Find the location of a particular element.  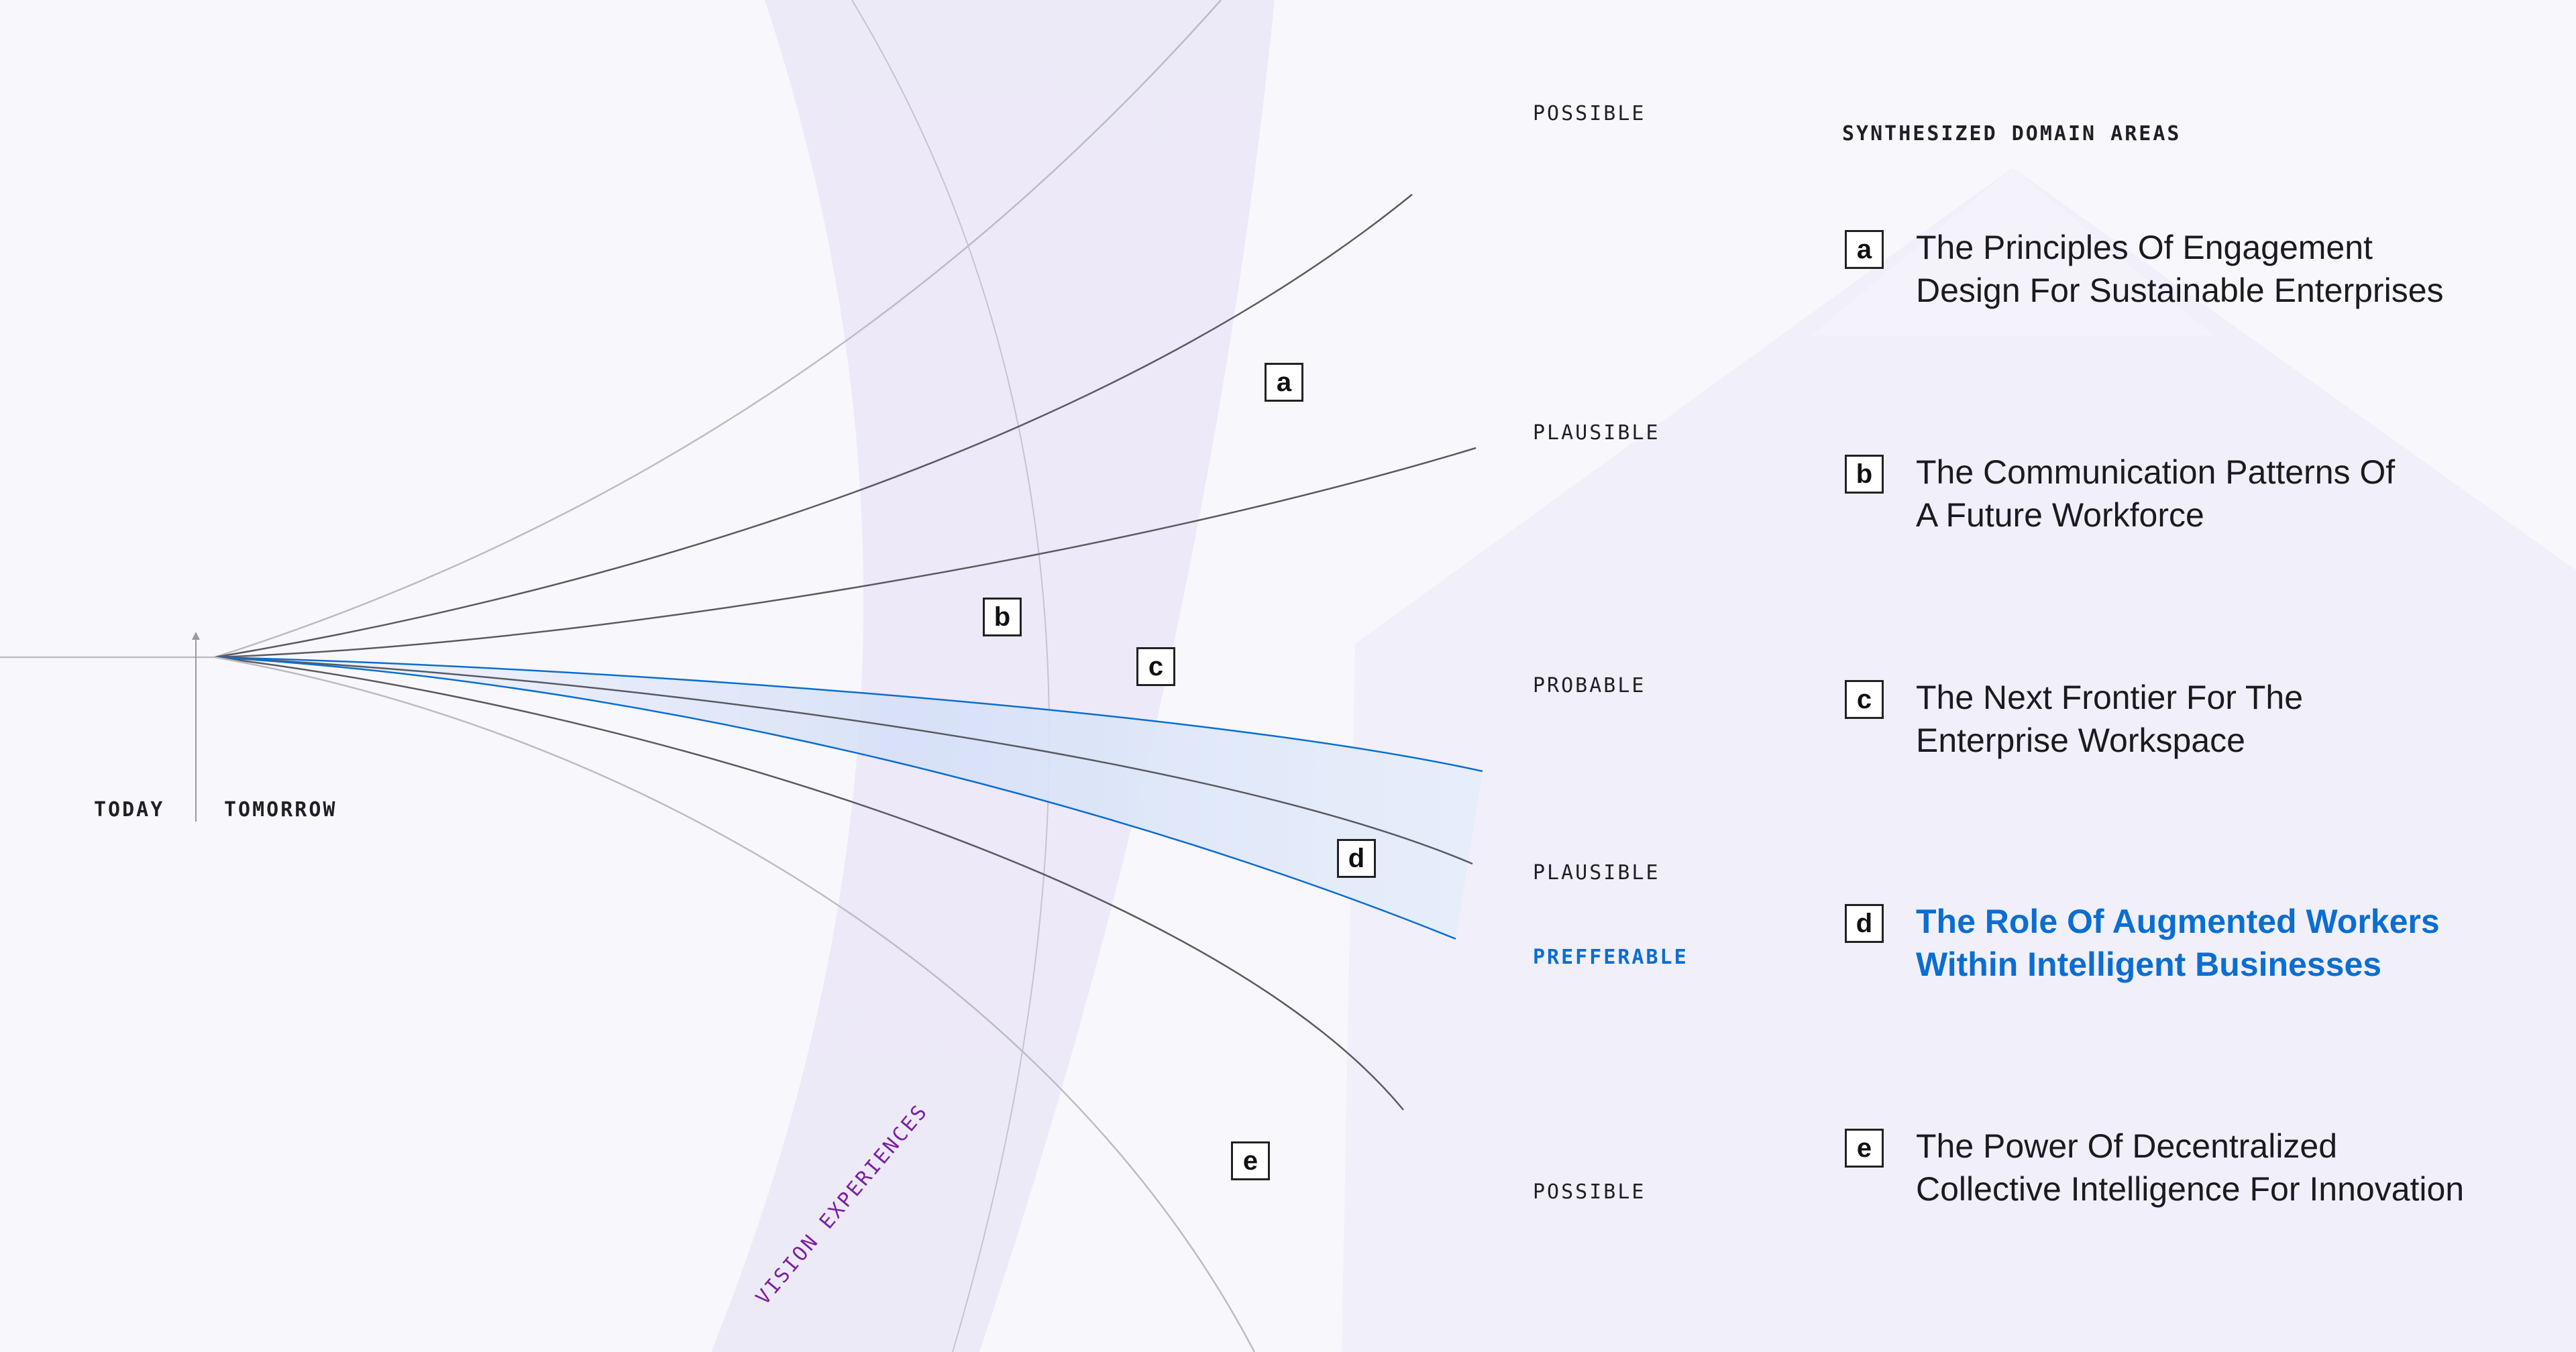

line-preferable-lower is located at coordinates (835, 798).